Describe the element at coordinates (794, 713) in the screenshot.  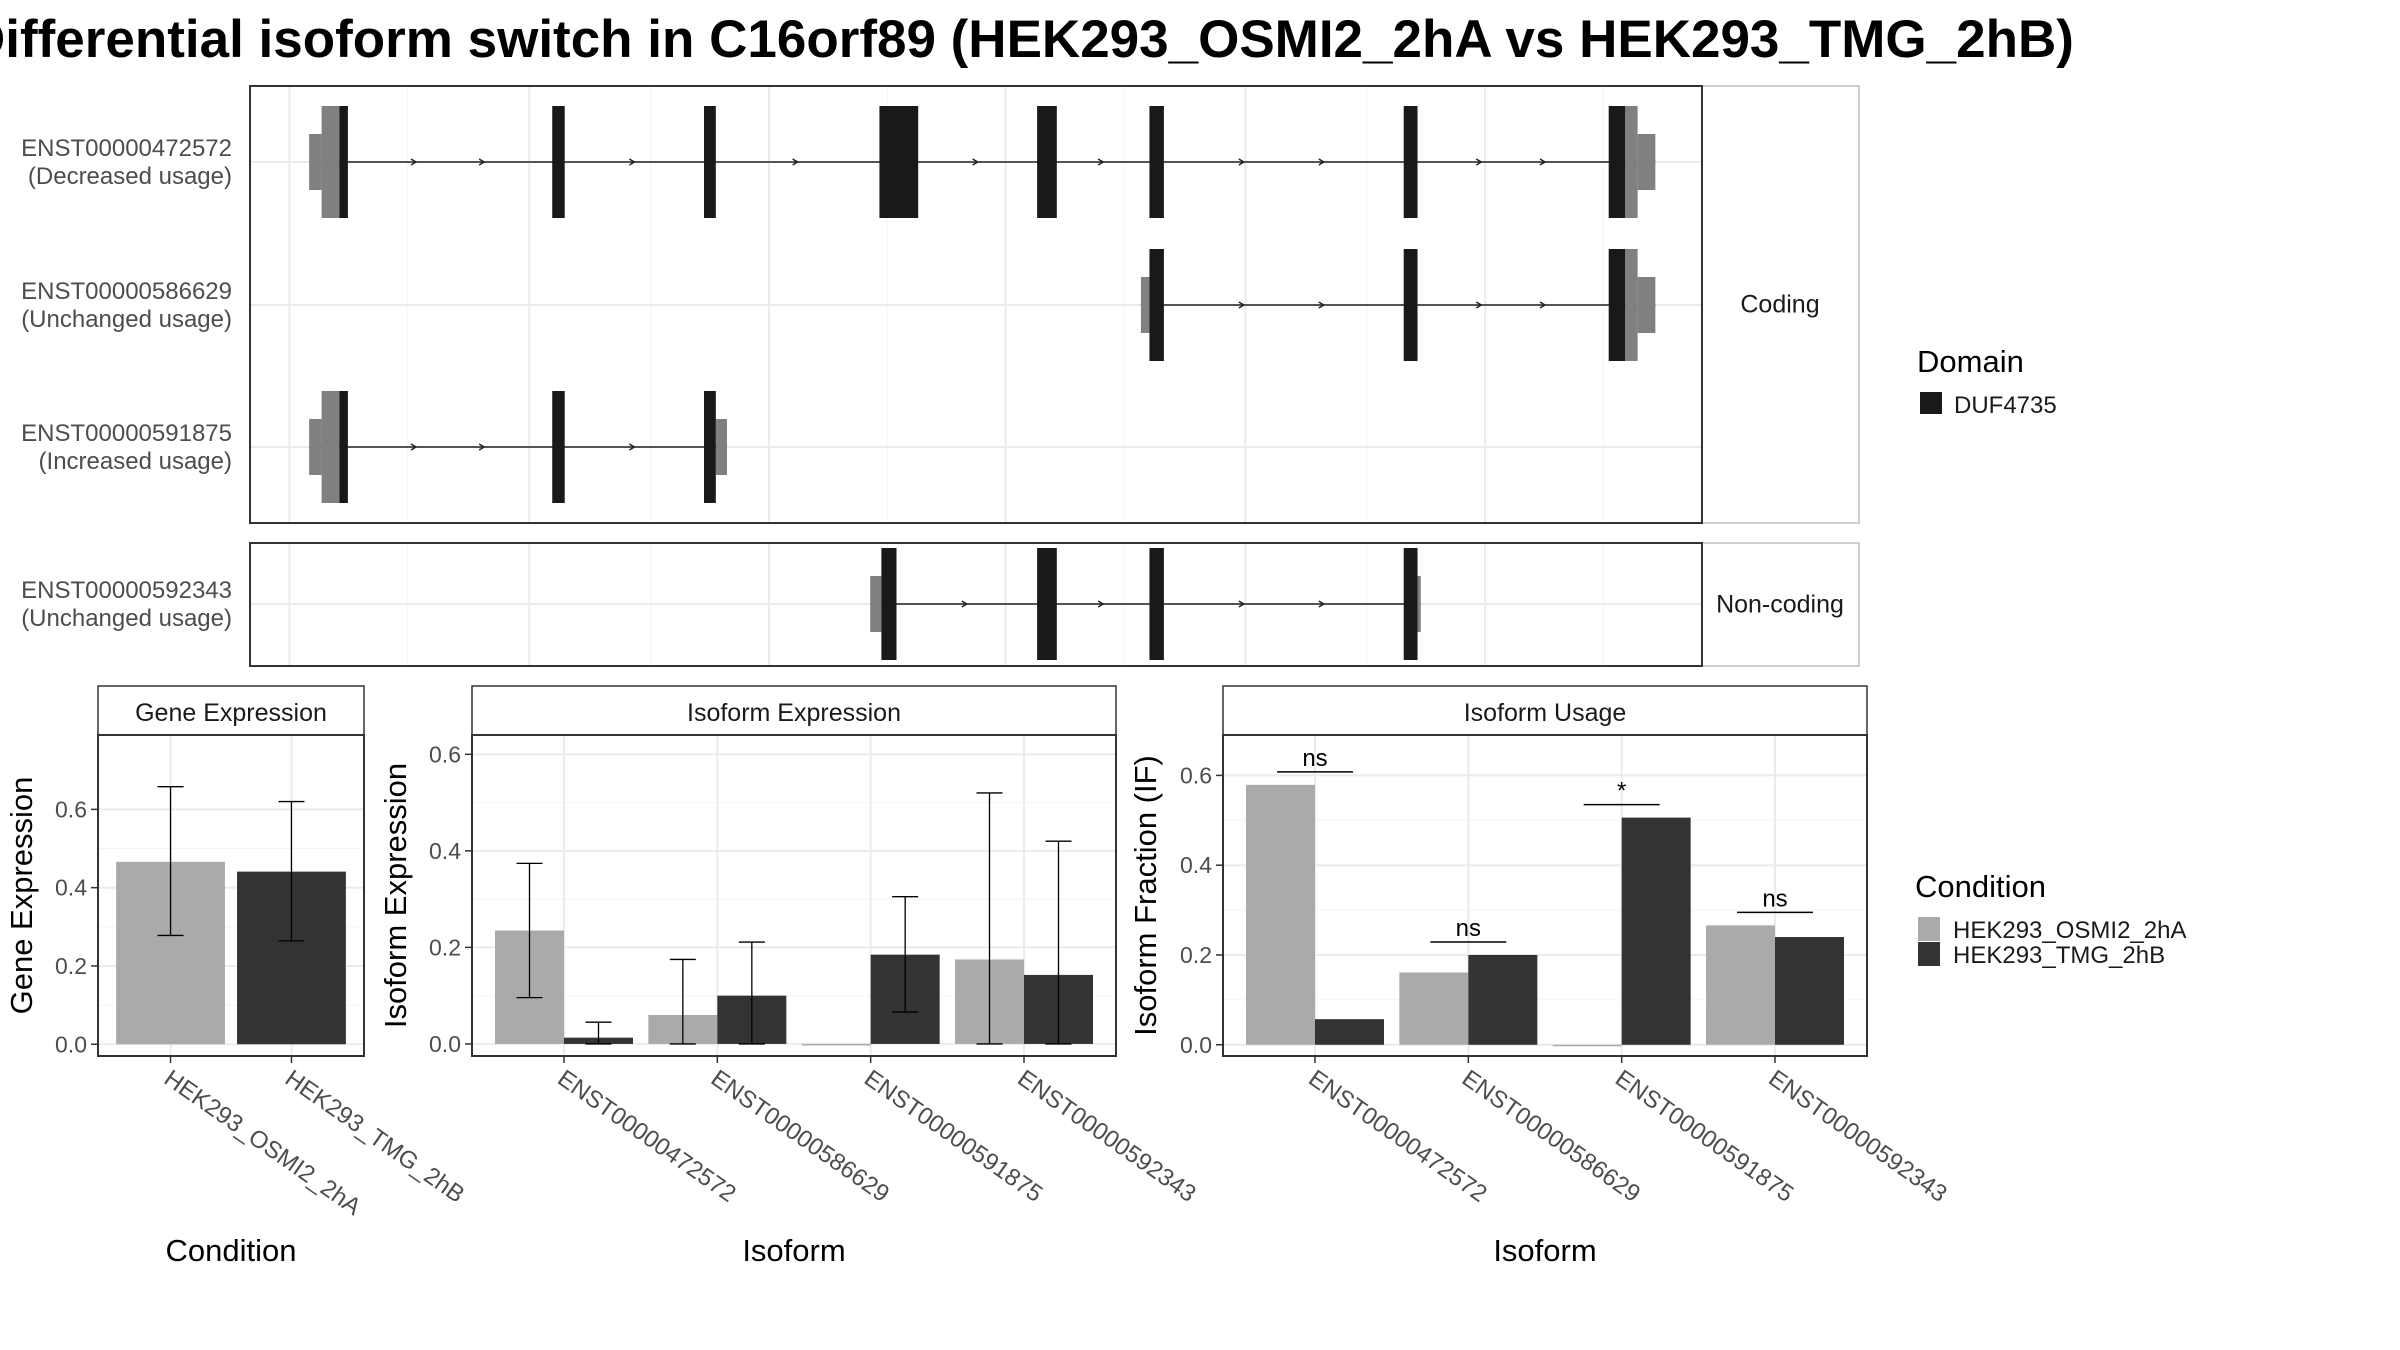
I see `panel-title: Isoform Expression` at that location.